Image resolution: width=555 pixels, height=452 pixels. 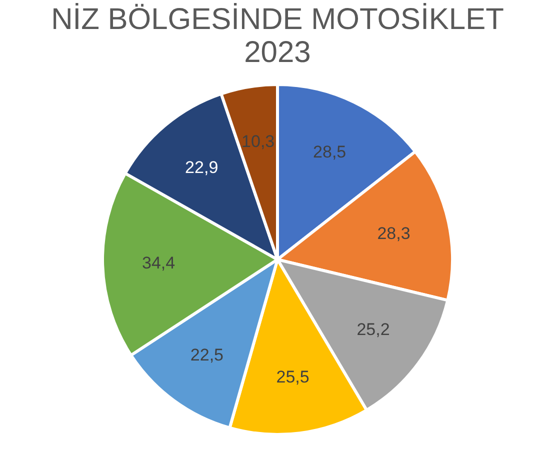 I want to click on data-label: 34,4, so click(x=159, y=262).